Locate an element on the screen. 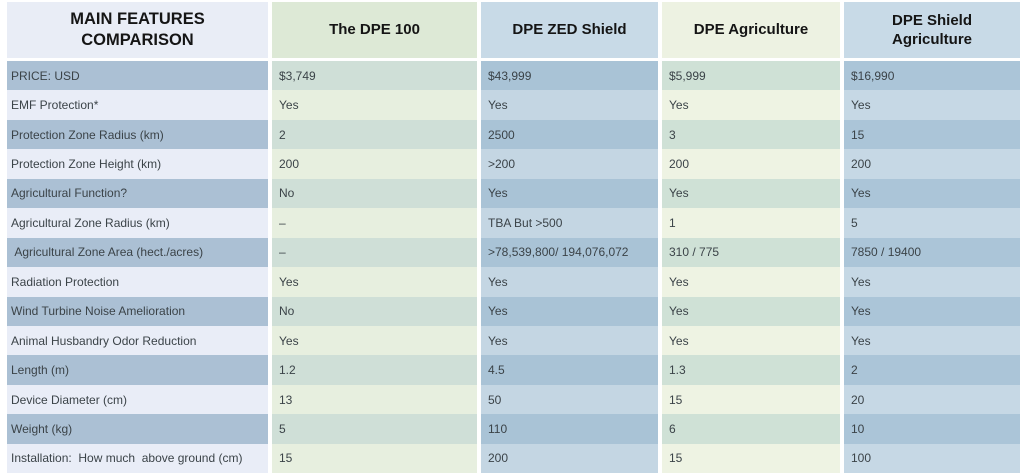  value-cell: 3 is located at coordinates (751, 134).